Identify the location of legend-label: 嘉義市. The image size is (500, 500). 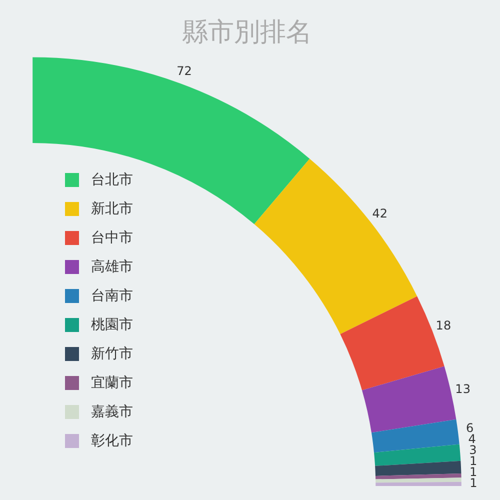
(112, 411).